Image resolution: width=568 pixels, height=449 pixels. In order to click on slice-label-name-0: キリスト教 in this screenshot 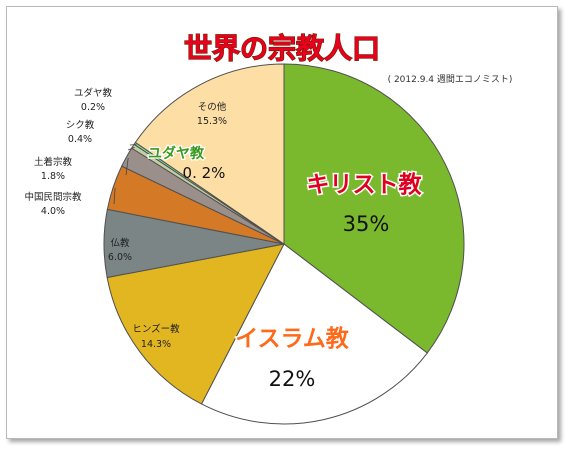, I will do `click(365, 184)`.